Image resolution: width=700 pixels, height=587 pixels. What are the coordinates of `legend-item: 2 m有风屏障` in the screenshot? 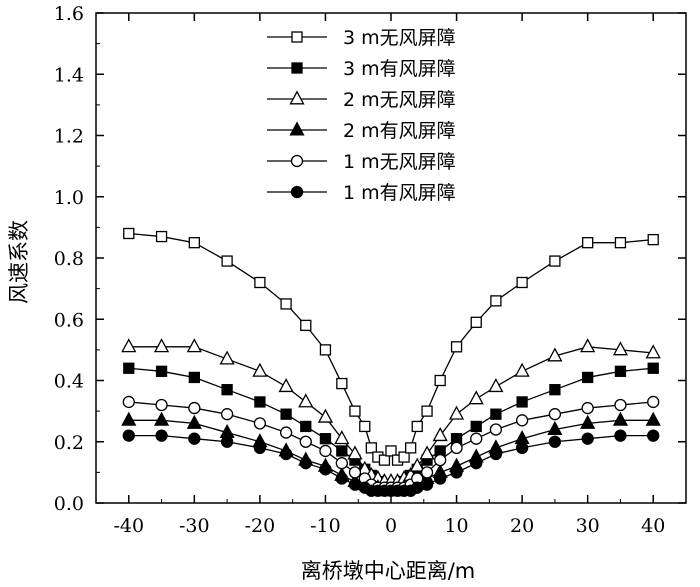 It's located at (361, 131).